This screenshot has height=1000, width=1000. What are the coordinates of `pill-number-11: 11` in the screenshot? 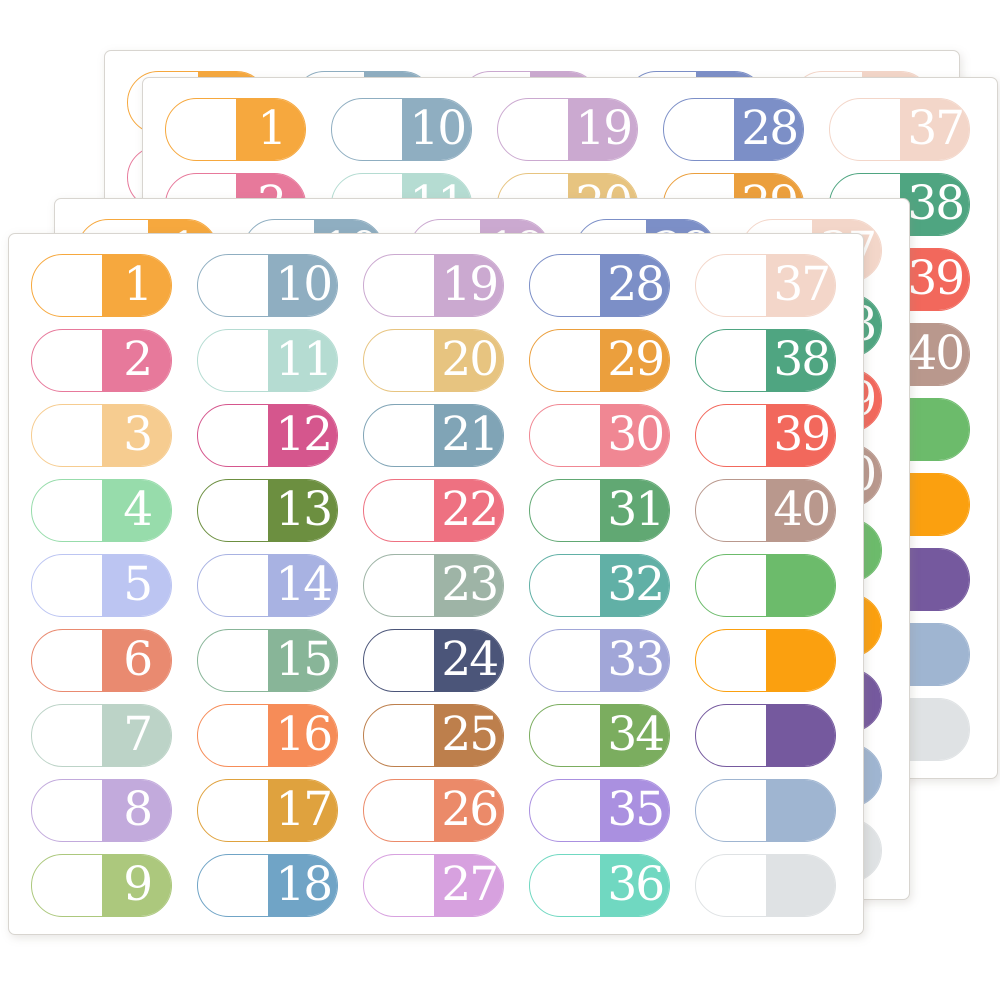 It's located at (304, 359).